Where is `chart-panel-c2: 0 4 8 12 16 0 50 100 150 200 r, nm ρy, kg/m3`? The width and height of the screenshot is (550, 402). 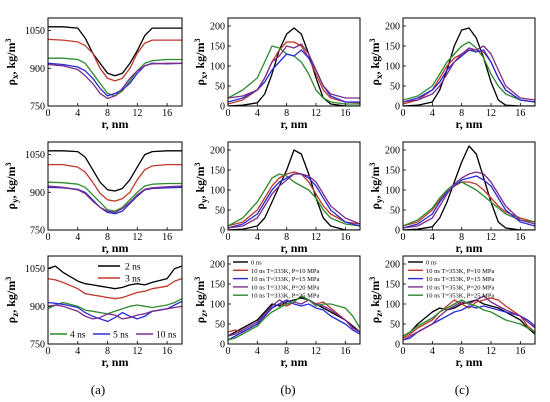
chart-panel-c2: 0 4 8 12 16 0 50 100 150 200 r, nm ρy, kg/m3 is located at coordinates (452, 198).